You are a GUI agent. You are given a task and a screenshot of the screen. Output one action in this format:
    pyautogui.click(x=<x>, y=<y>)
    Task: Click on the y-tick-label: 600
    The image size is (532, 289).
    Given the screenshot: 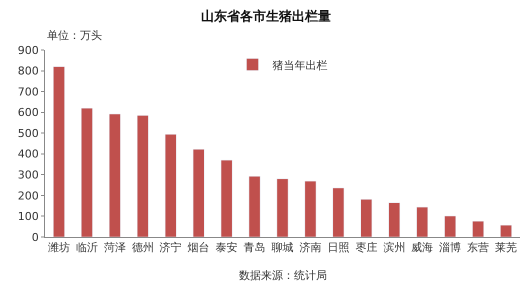 What is the action you would take?
    pyautogui.click(x=28, y=113)
    